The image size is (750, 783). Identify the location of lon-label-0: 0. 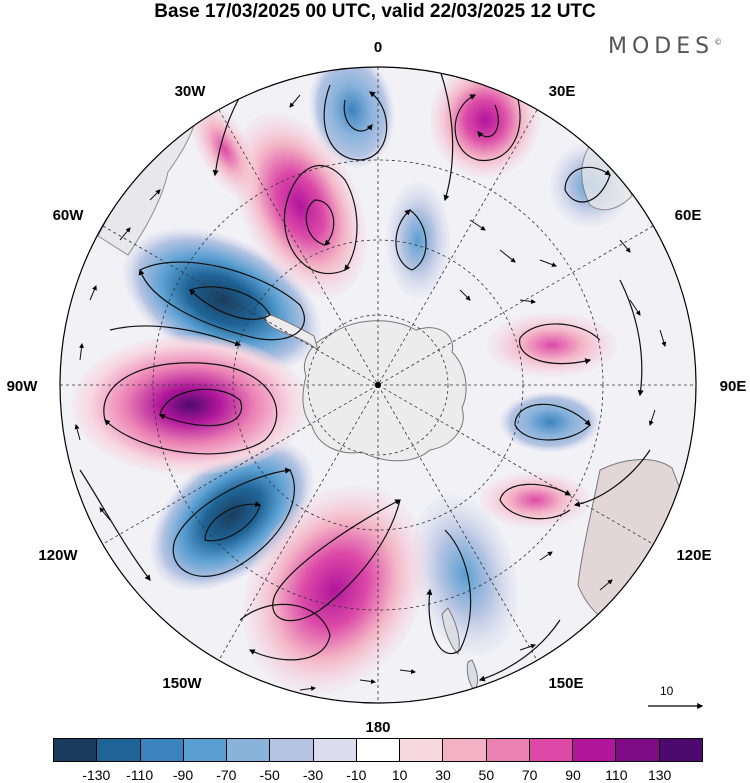
(378, 47).